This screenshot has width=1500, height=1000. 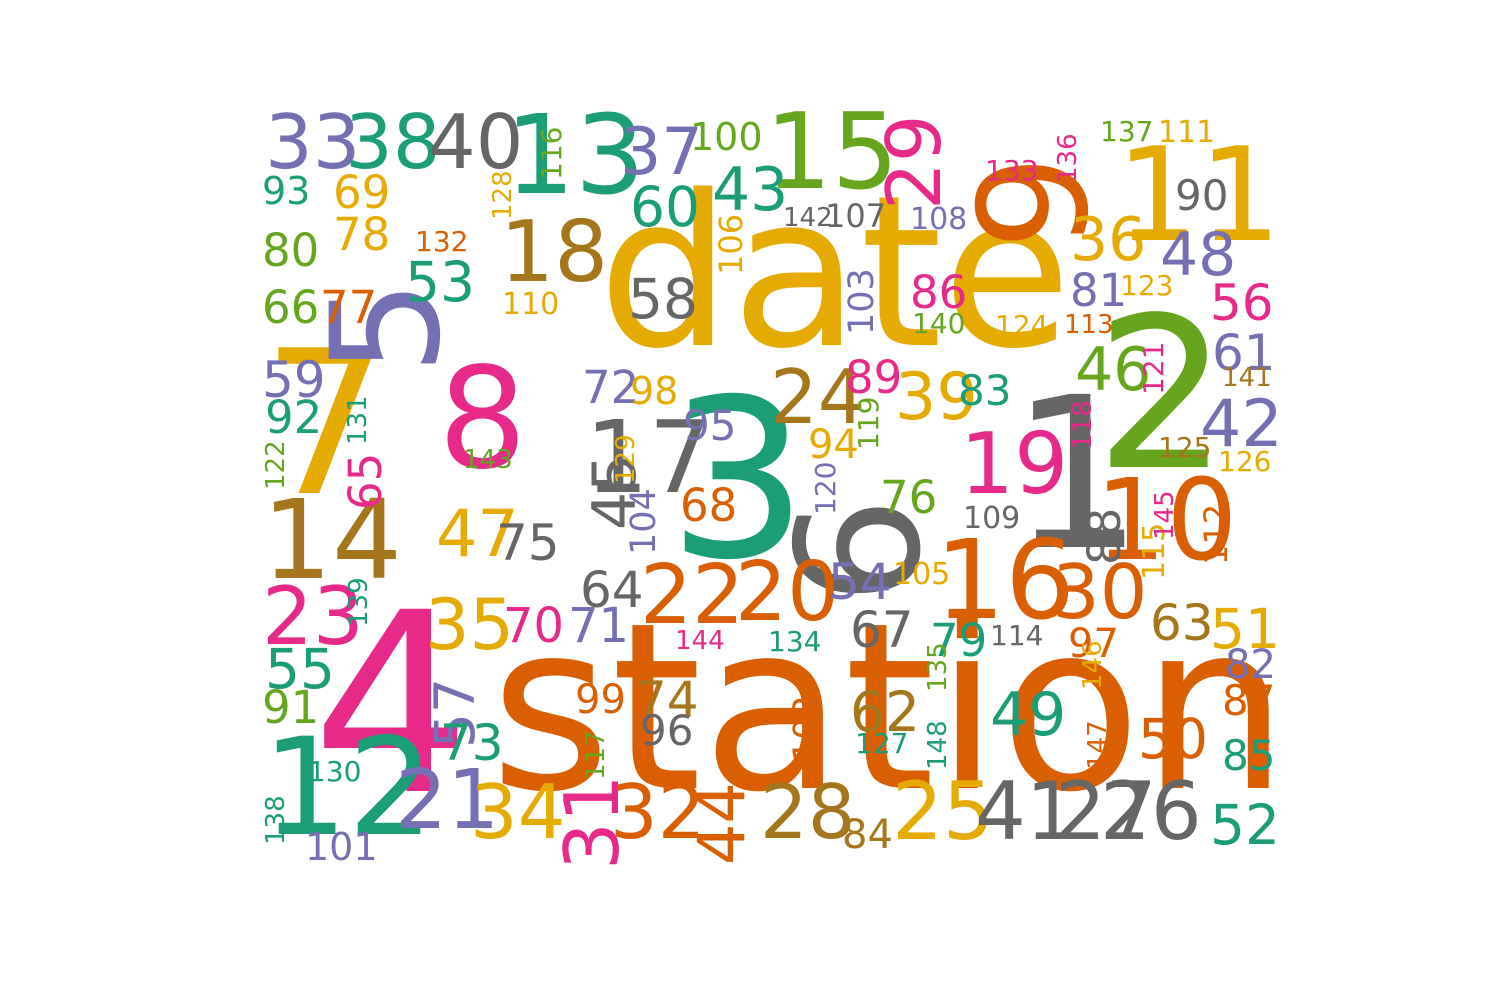 What do you see at coordinates (1100, 592) in the screenshot?
I see `cloud-word: 30` at bounding box center [1100, 592].